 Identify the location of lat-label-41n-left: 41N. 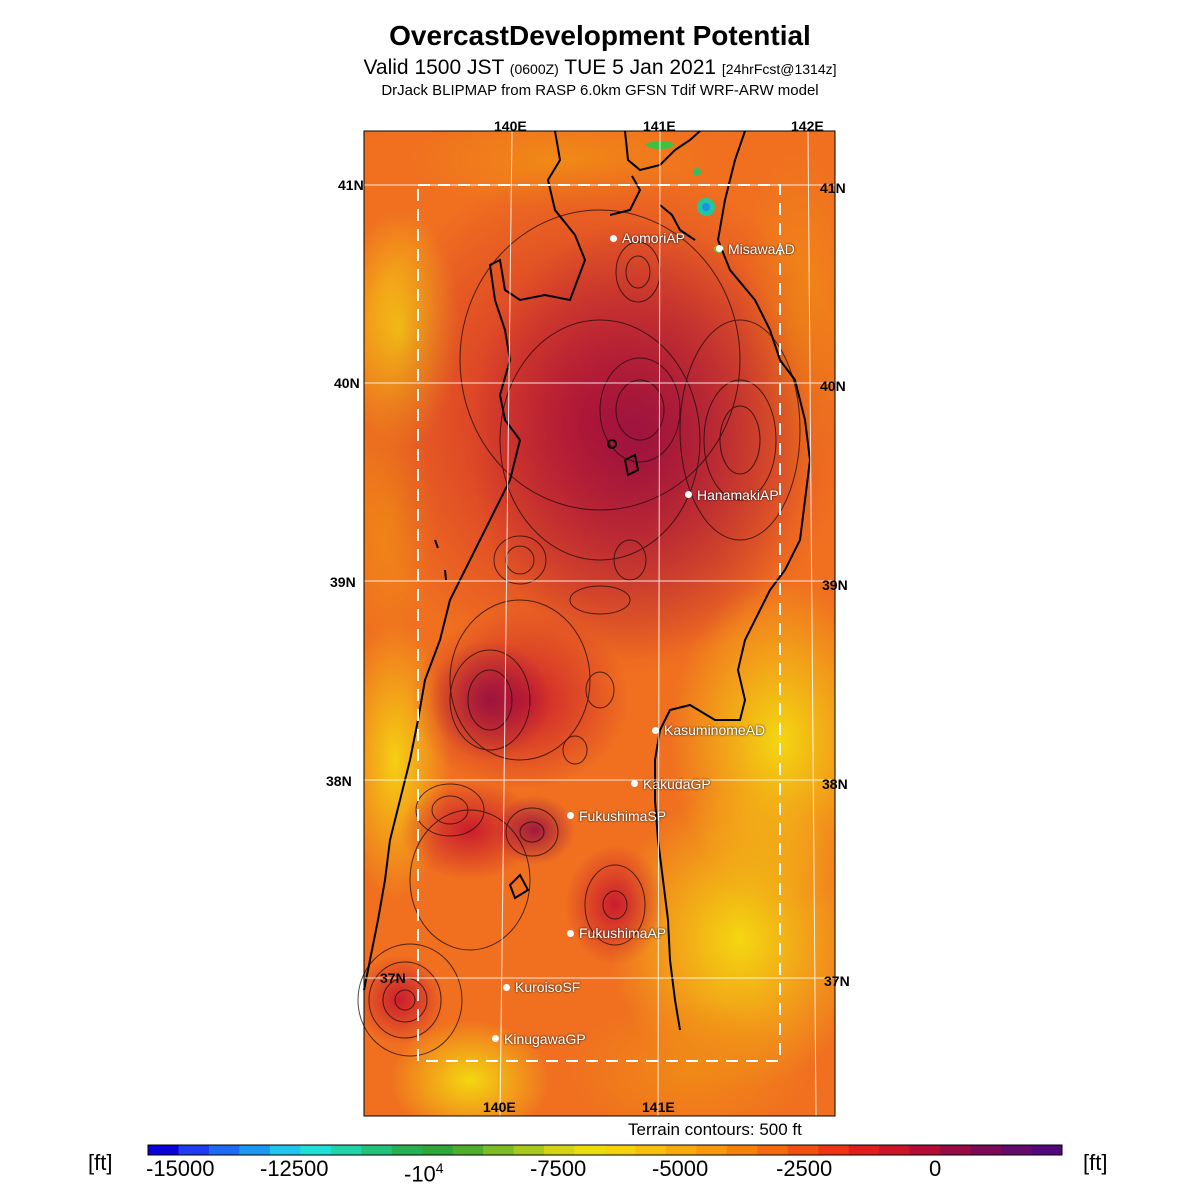
(351, 185).